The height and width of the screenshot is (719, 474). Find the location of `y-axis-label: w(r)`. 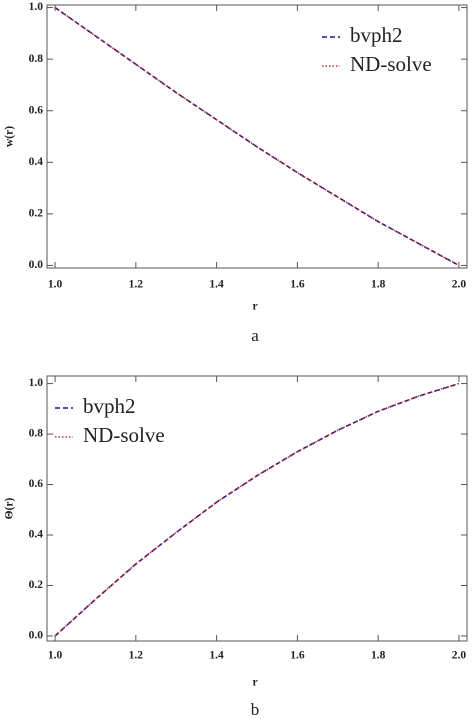

y-axis-label: w(r) is located at coordinates (10, 136).